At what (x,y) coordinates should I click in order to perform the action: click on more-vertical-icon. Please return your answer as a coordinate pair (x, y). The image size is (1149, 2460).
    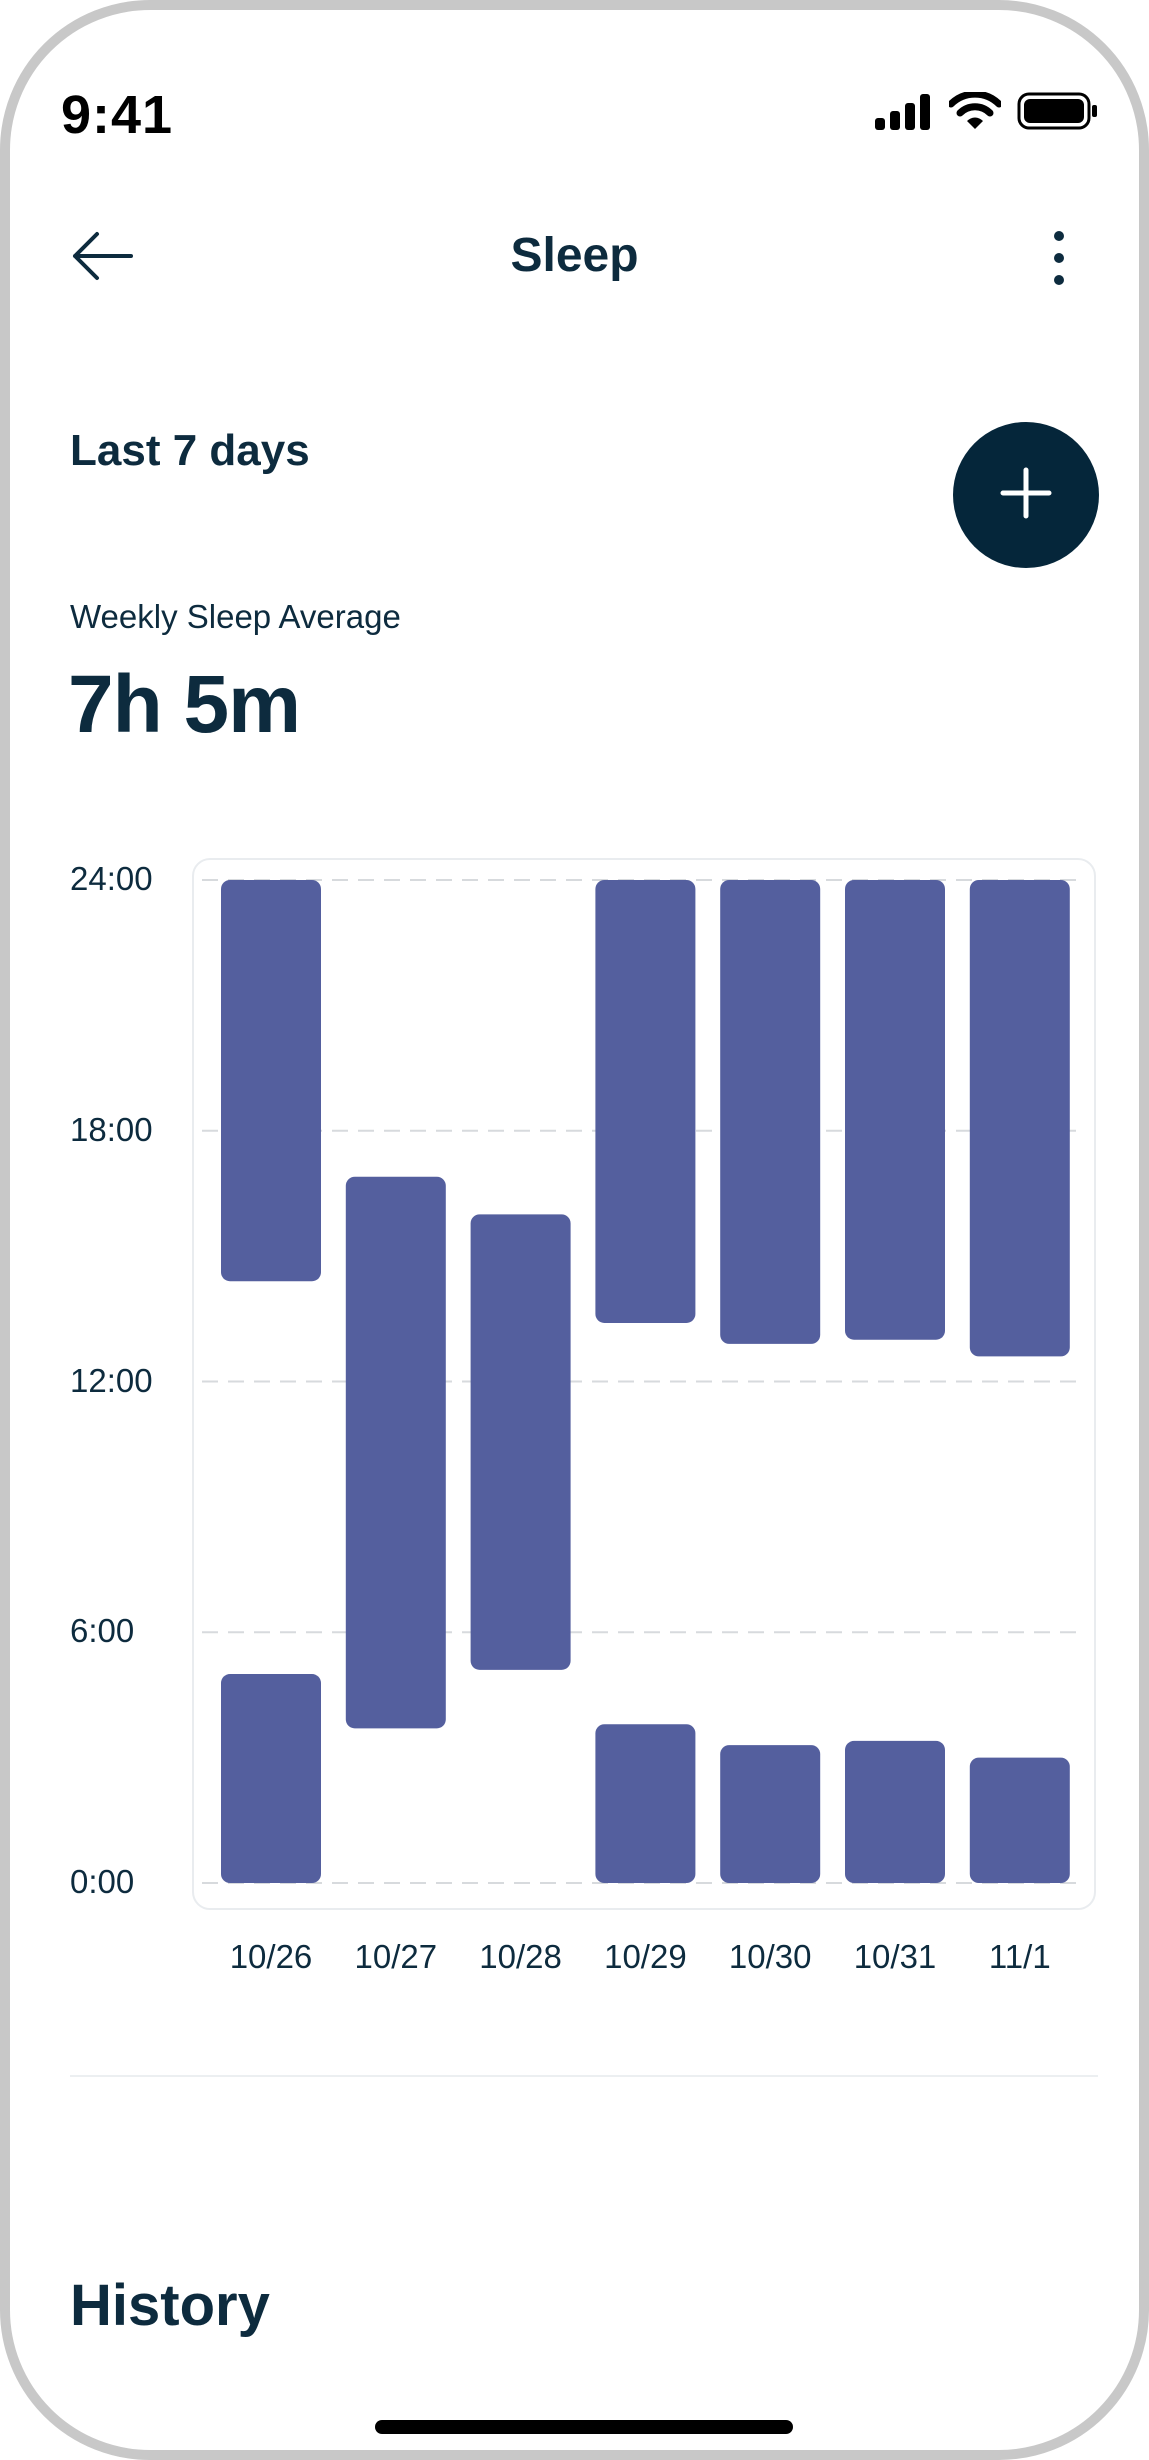
    Looking at the image, I should click on (1059, 260).